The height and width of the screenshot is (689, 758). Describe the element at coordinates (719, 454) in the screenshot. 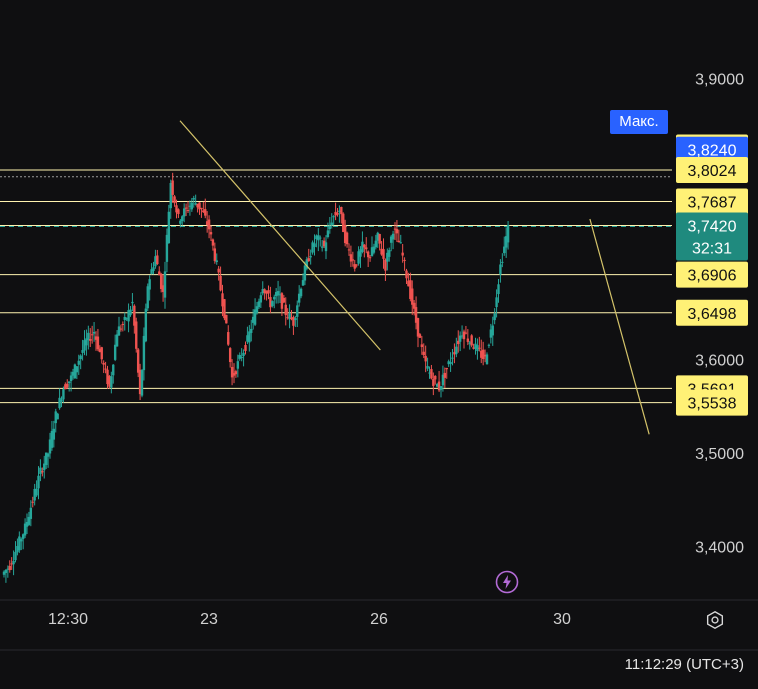

I see `y-tick-label-2: 3,5000` at that location.